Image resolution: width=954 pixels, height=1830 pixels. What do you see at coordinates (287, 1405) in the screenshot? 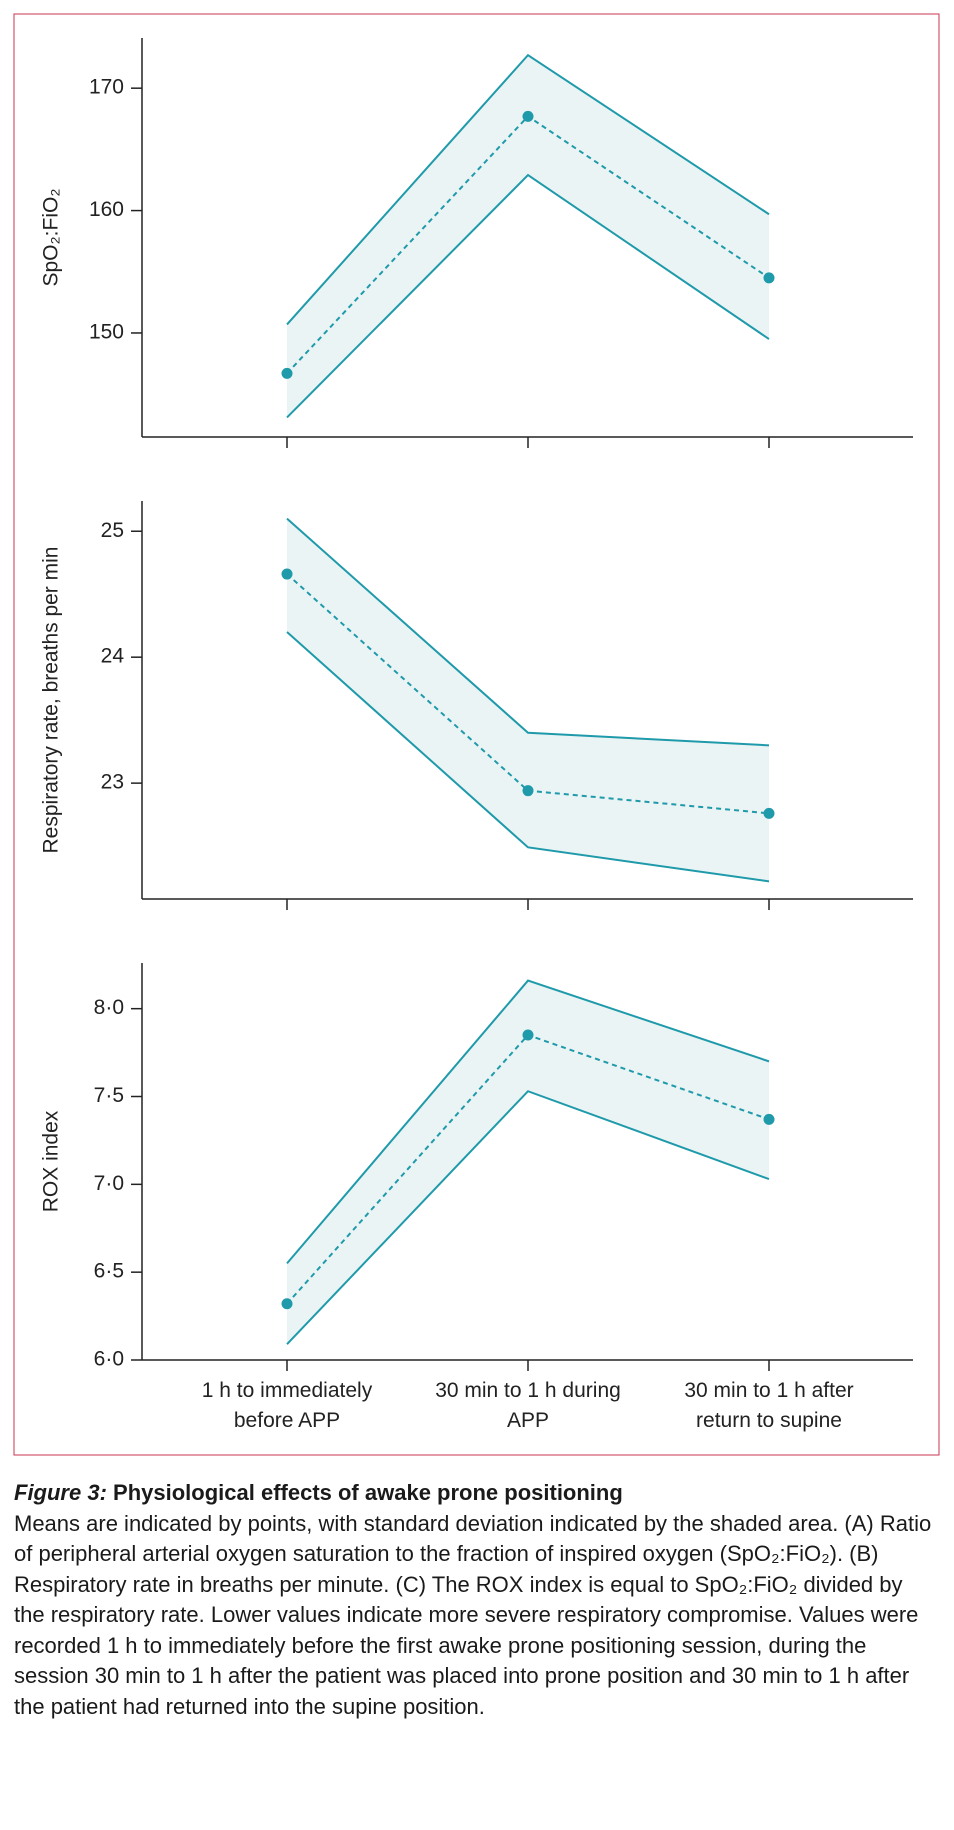
I see `x-tick-label: 1 h to immediately before APP` at bounding box center [287, 1405].